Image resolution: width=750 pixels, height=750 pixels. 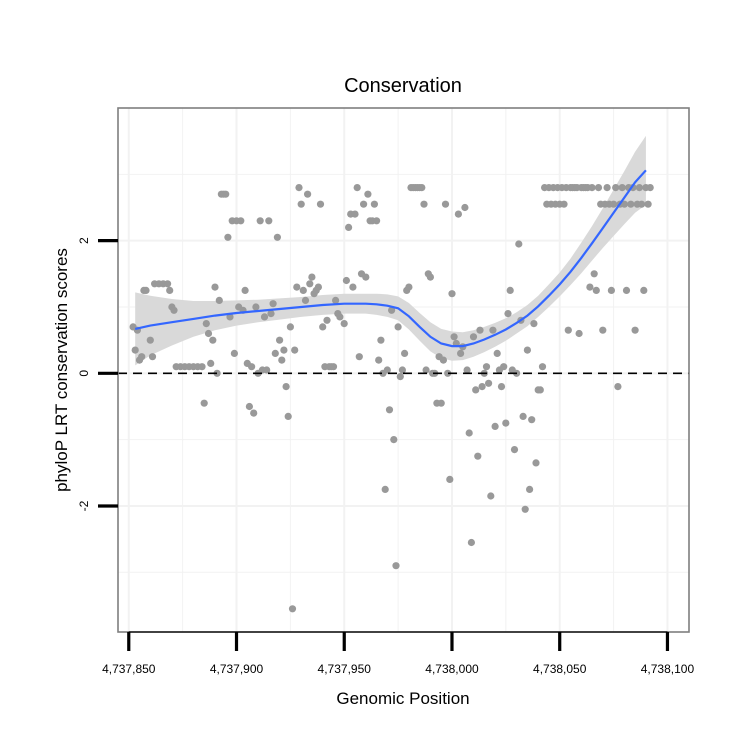 What do you see at coordinates (560, 669) in the screenshot?
I see `x-tick-label: 4,738,050` at bounding box center [560, 669].